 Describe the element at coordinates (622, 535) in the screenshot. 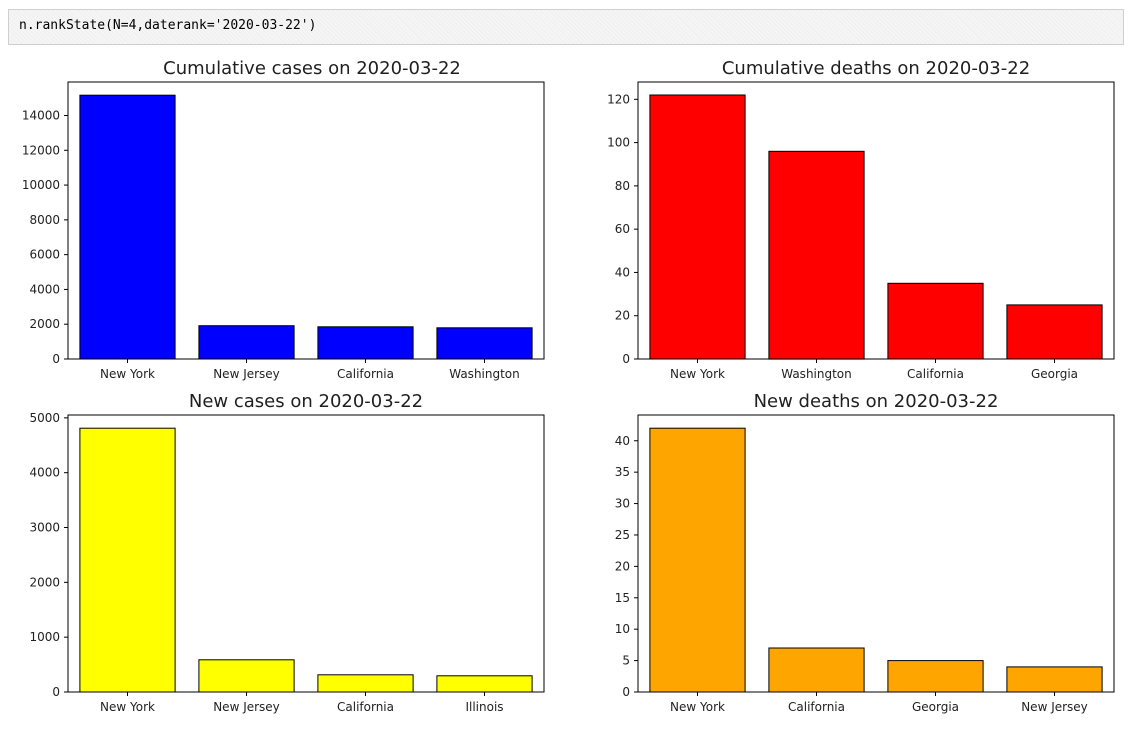

I see `y-tick-label: 25` at that location.